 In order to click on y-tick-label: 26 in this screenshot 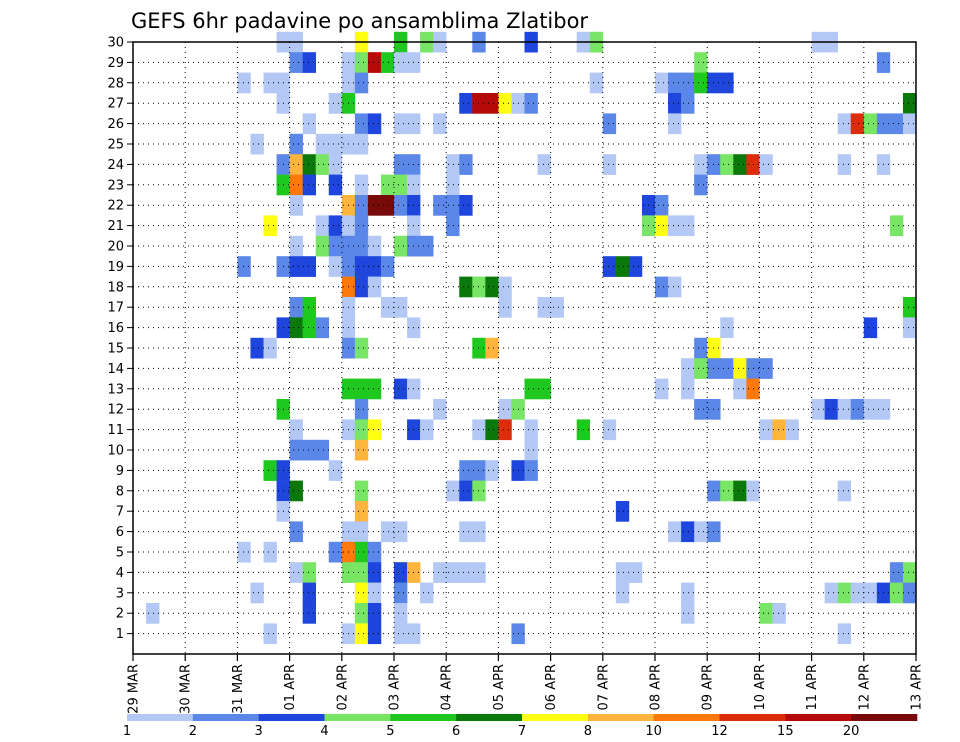, I will do `click(115, 124)`.